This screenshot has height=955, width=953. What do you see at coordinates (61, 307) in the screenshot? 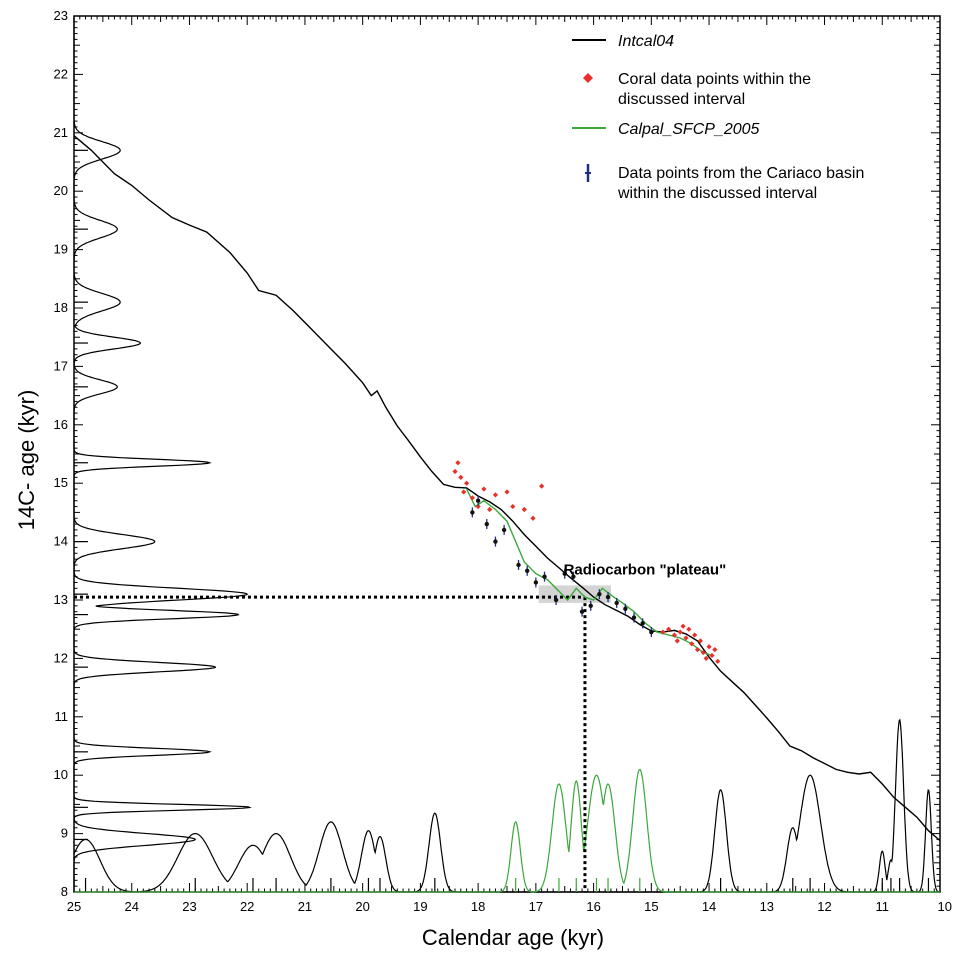
I see `y-tick-label: 18` at bounding box center [61, 307].